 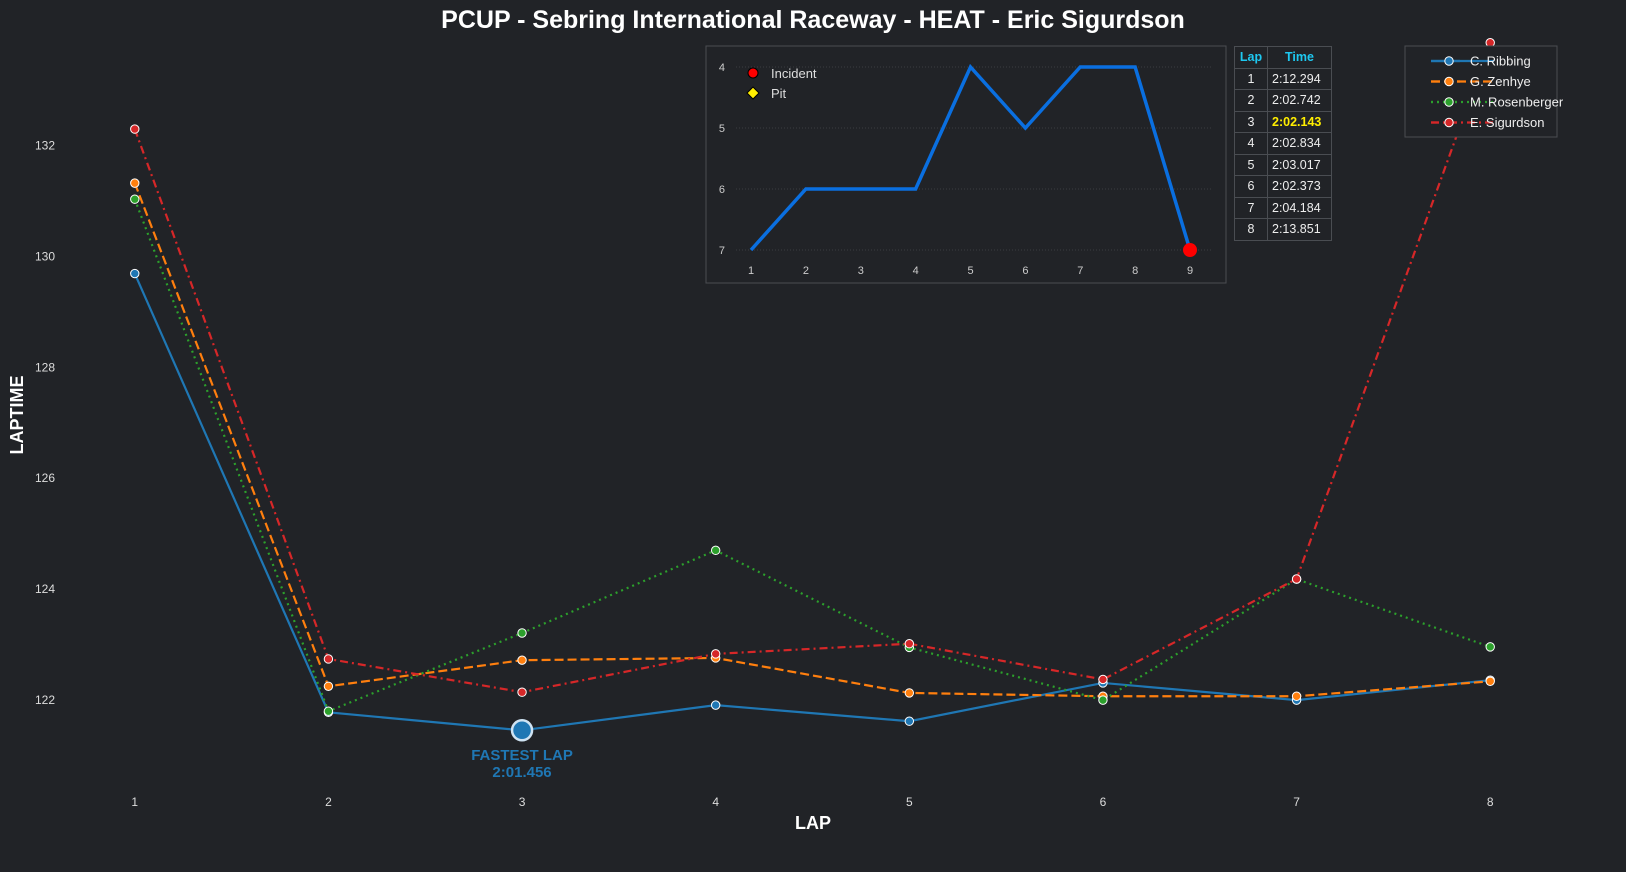 What do you see at coordinates (45, 256) in the screenshot?
I see `y-tick-label: 130` at bounding box center [45, 256].